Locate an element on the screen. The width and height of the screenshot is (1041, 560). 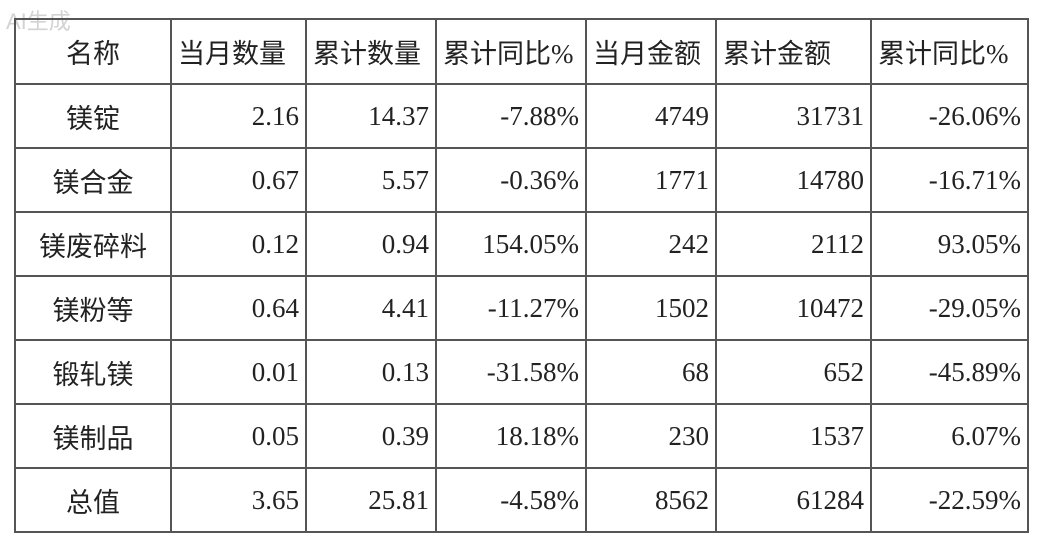
table-cell: 0.39 is located at coordinates (371, 436).